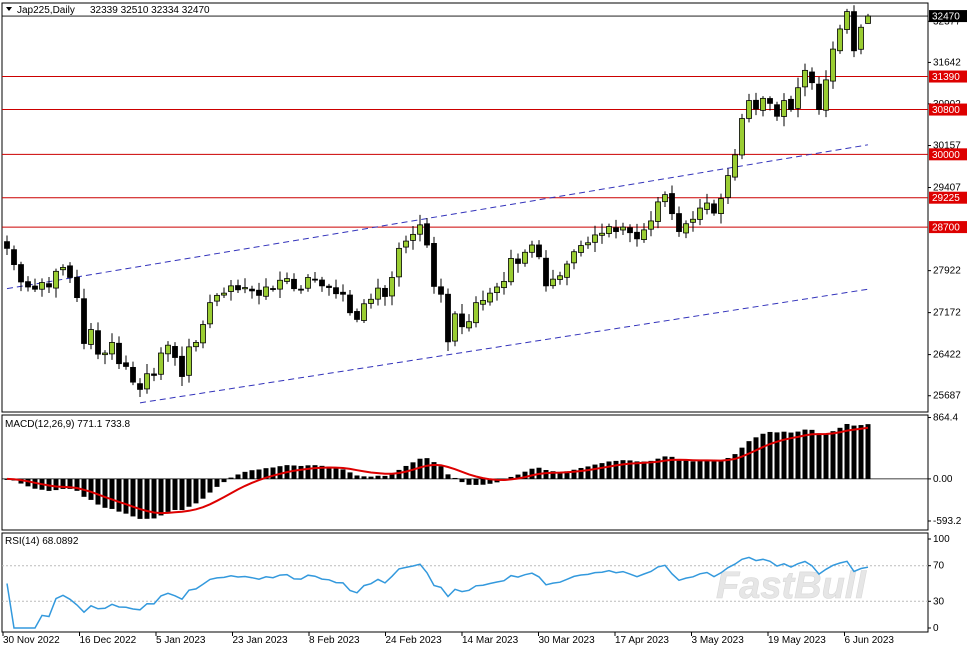  I want to click on level-label: 30000, so click(946, 155).